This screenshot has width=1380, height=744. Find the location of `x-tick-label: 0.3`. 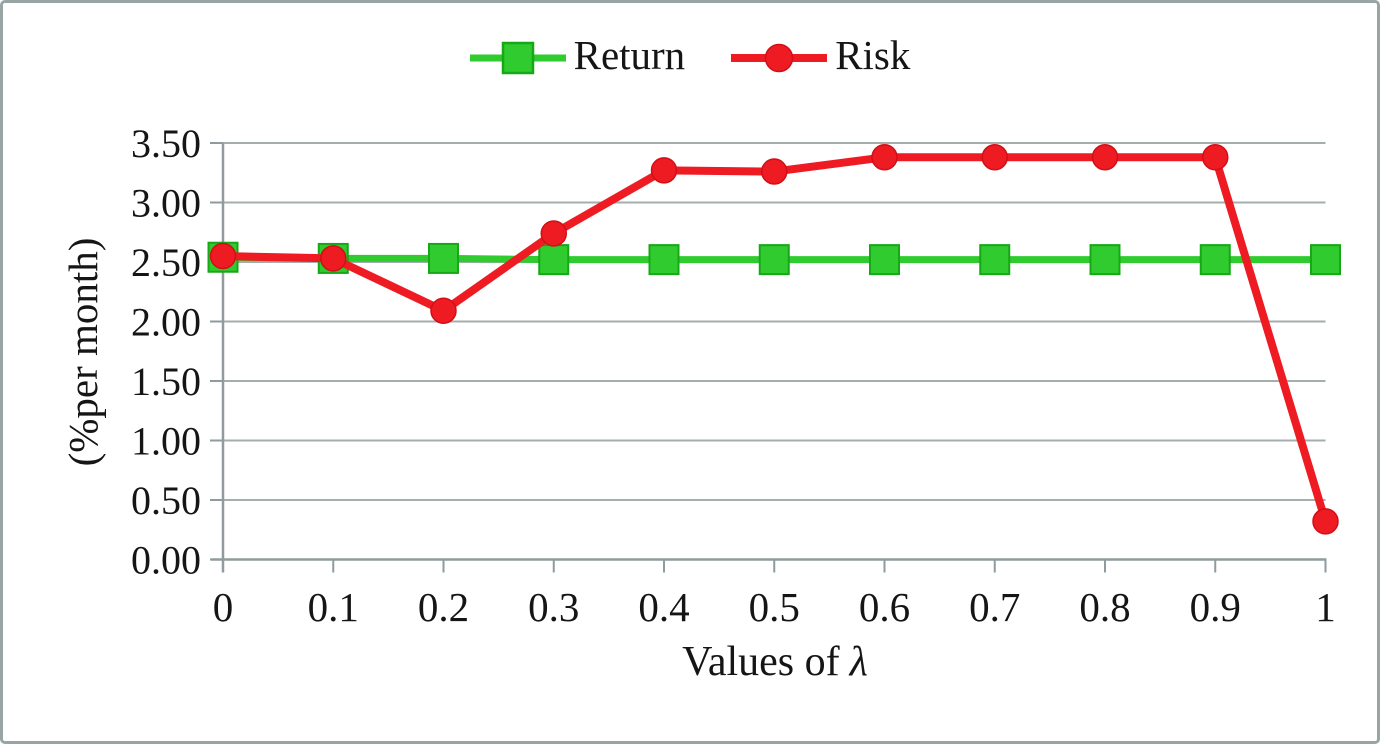

x-tick-label: 0.3 is located at coordinates (553, 607).